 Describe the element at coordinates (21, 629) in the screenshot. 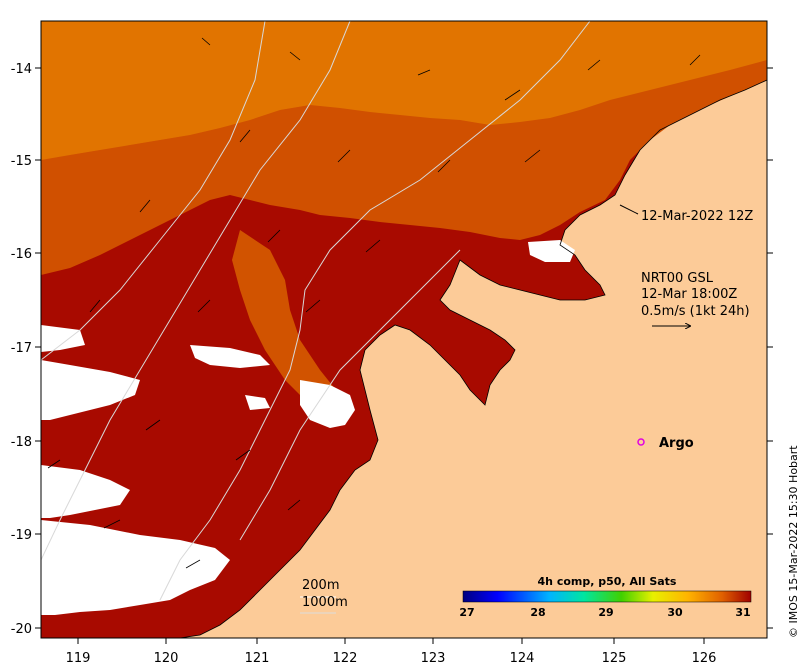

I see `lat-tick-label: -20` at that location.